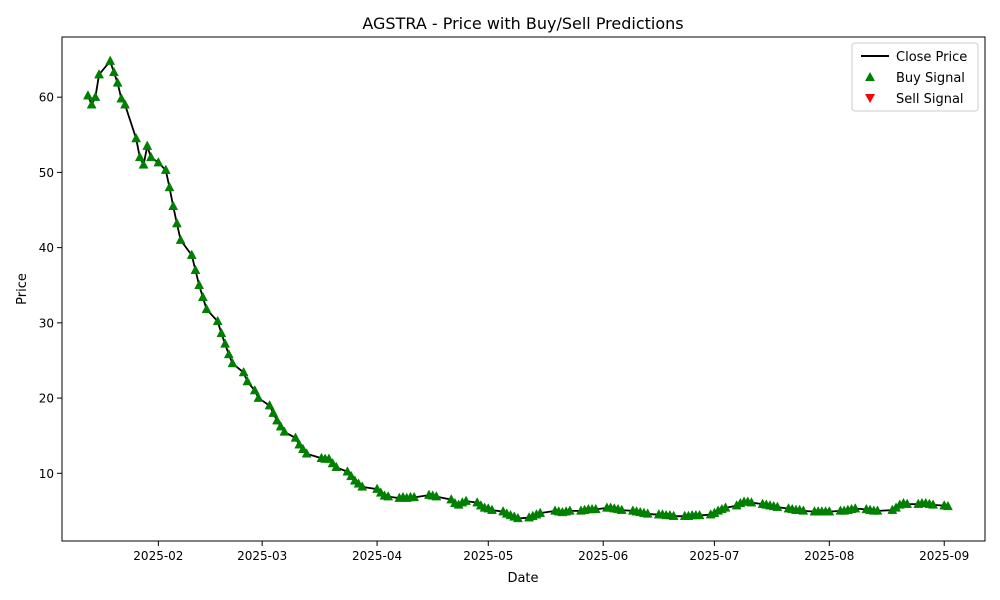 The width and height of the screenshot is (1000, 600). I want to click on x-tick-label: 2025-08, so click(829, 556).